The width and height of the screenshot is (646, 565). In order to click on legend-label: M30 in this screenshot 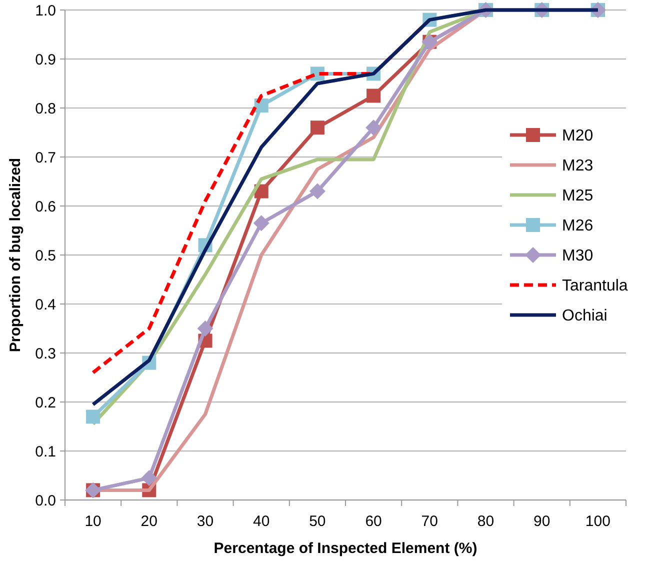, I will do `click(578, 256)`.